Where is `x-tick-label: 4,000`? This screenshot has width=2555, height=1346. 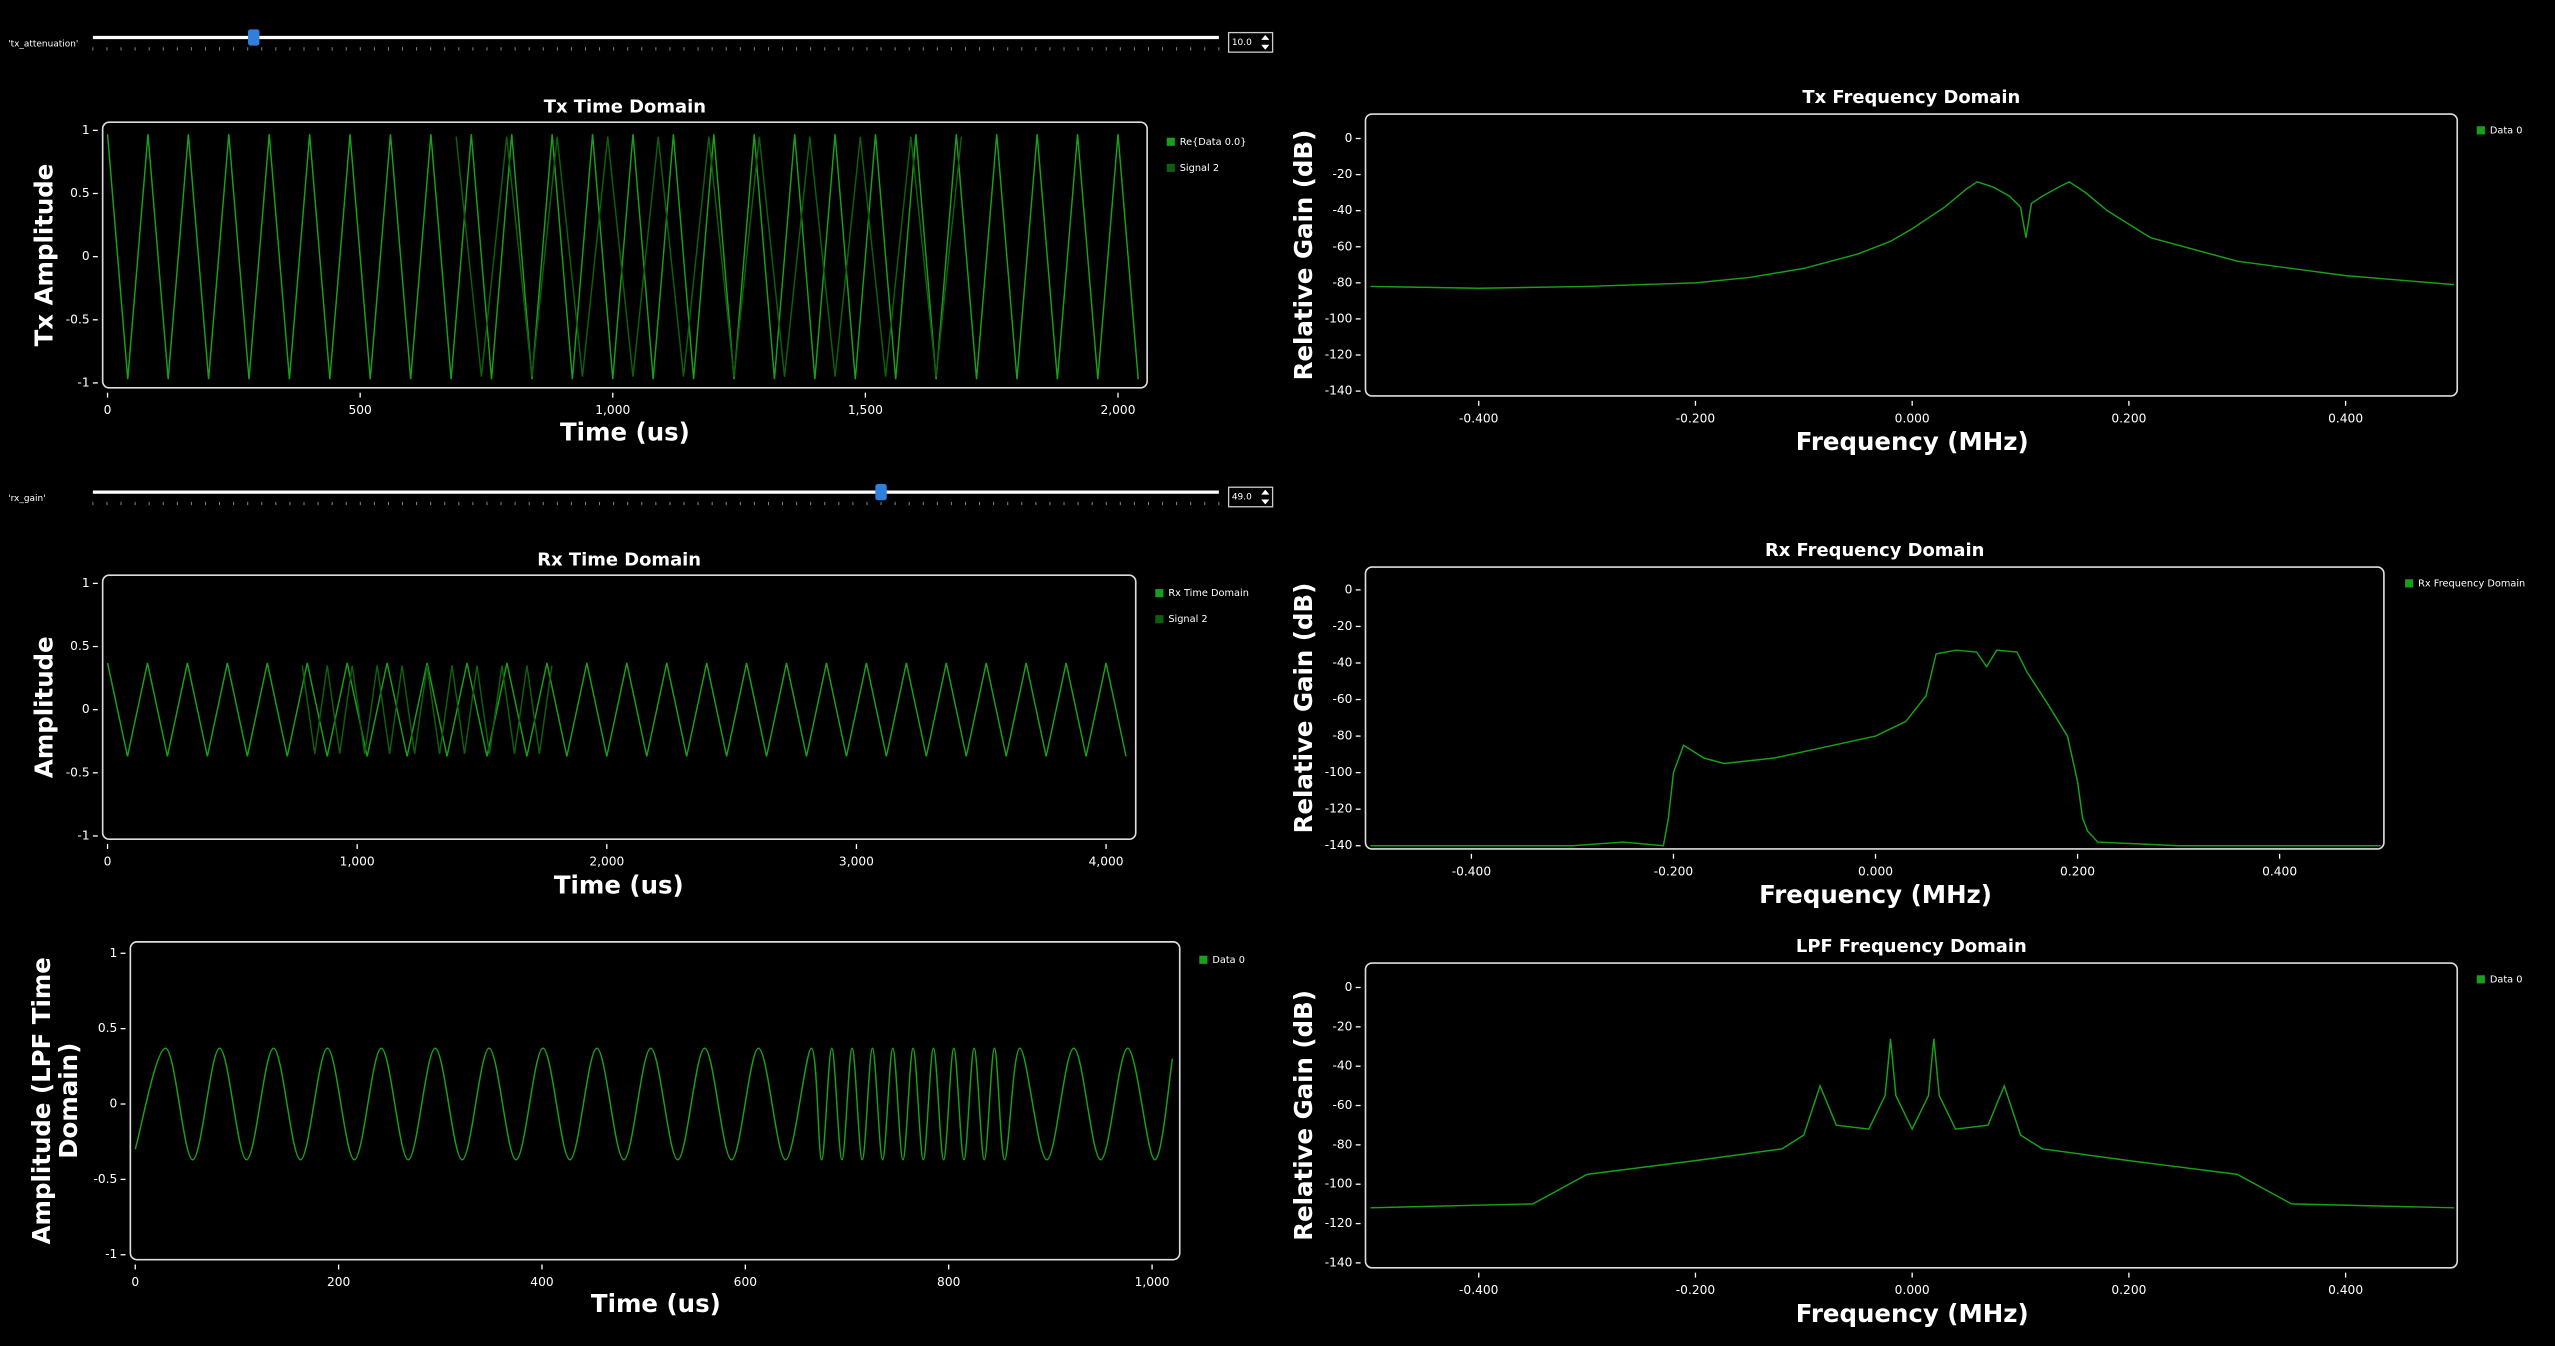
x-tick-label: 4,000 is located at coordinates (1106, 862).